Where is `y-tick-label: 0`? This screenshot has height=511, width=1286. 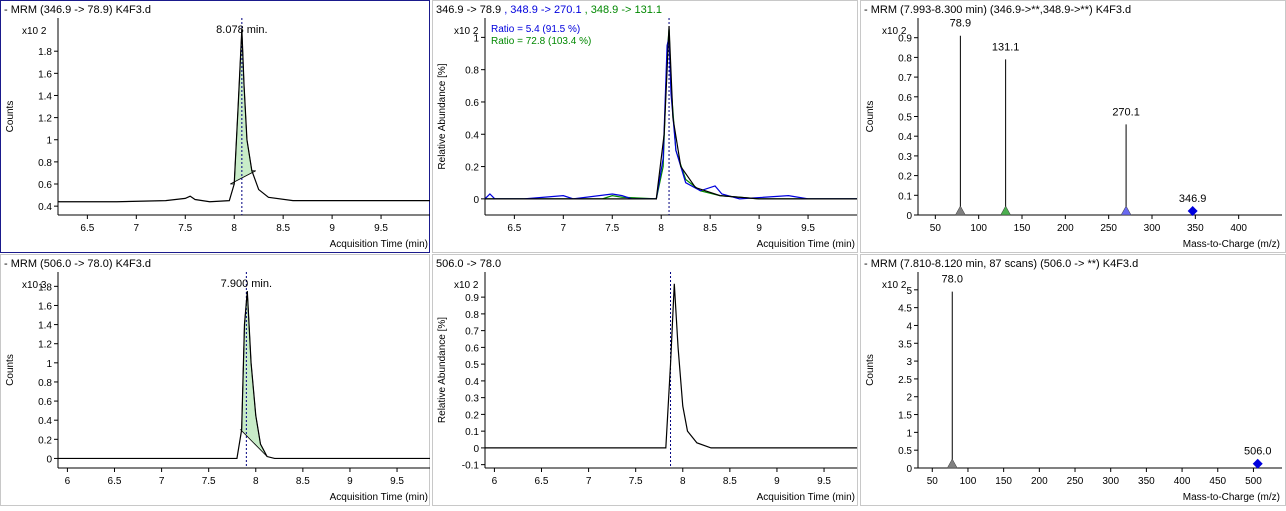 y-tick-label: 0 is located at coordinates (476, 200).